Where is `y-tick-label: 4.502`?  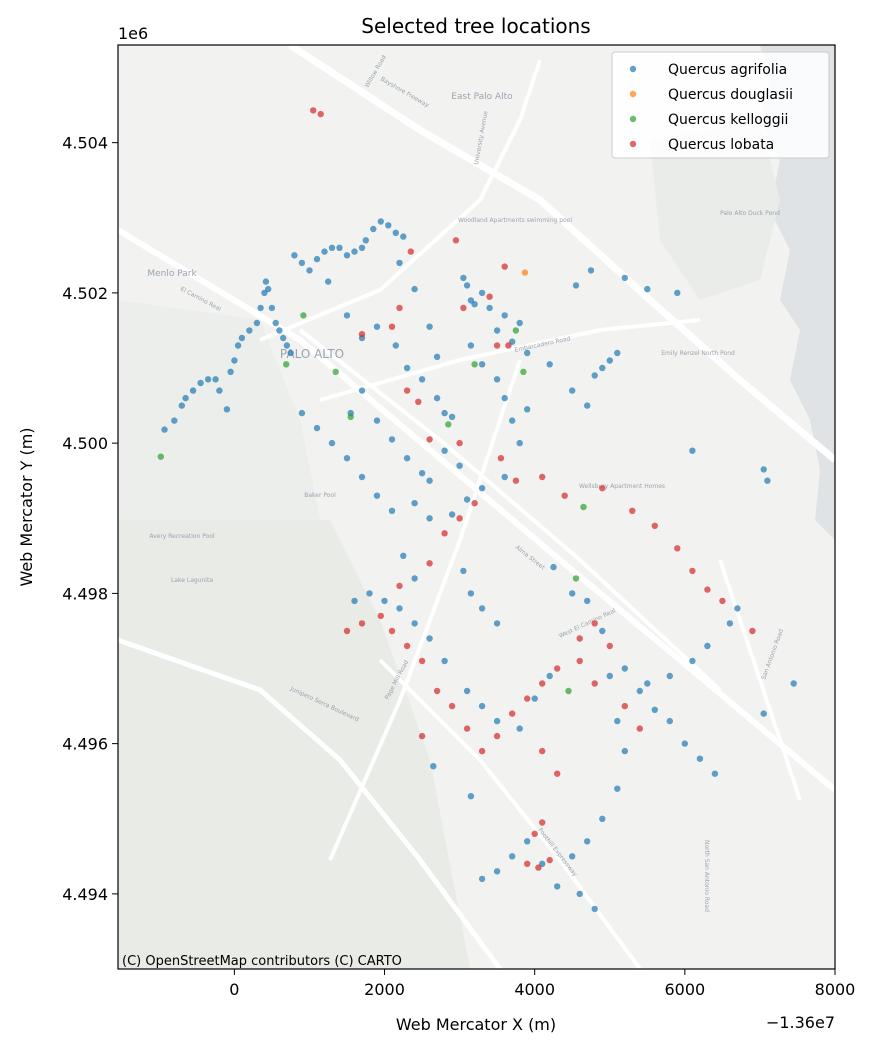
y-tick-label: 4.502 is located at coordinates (85, 293).